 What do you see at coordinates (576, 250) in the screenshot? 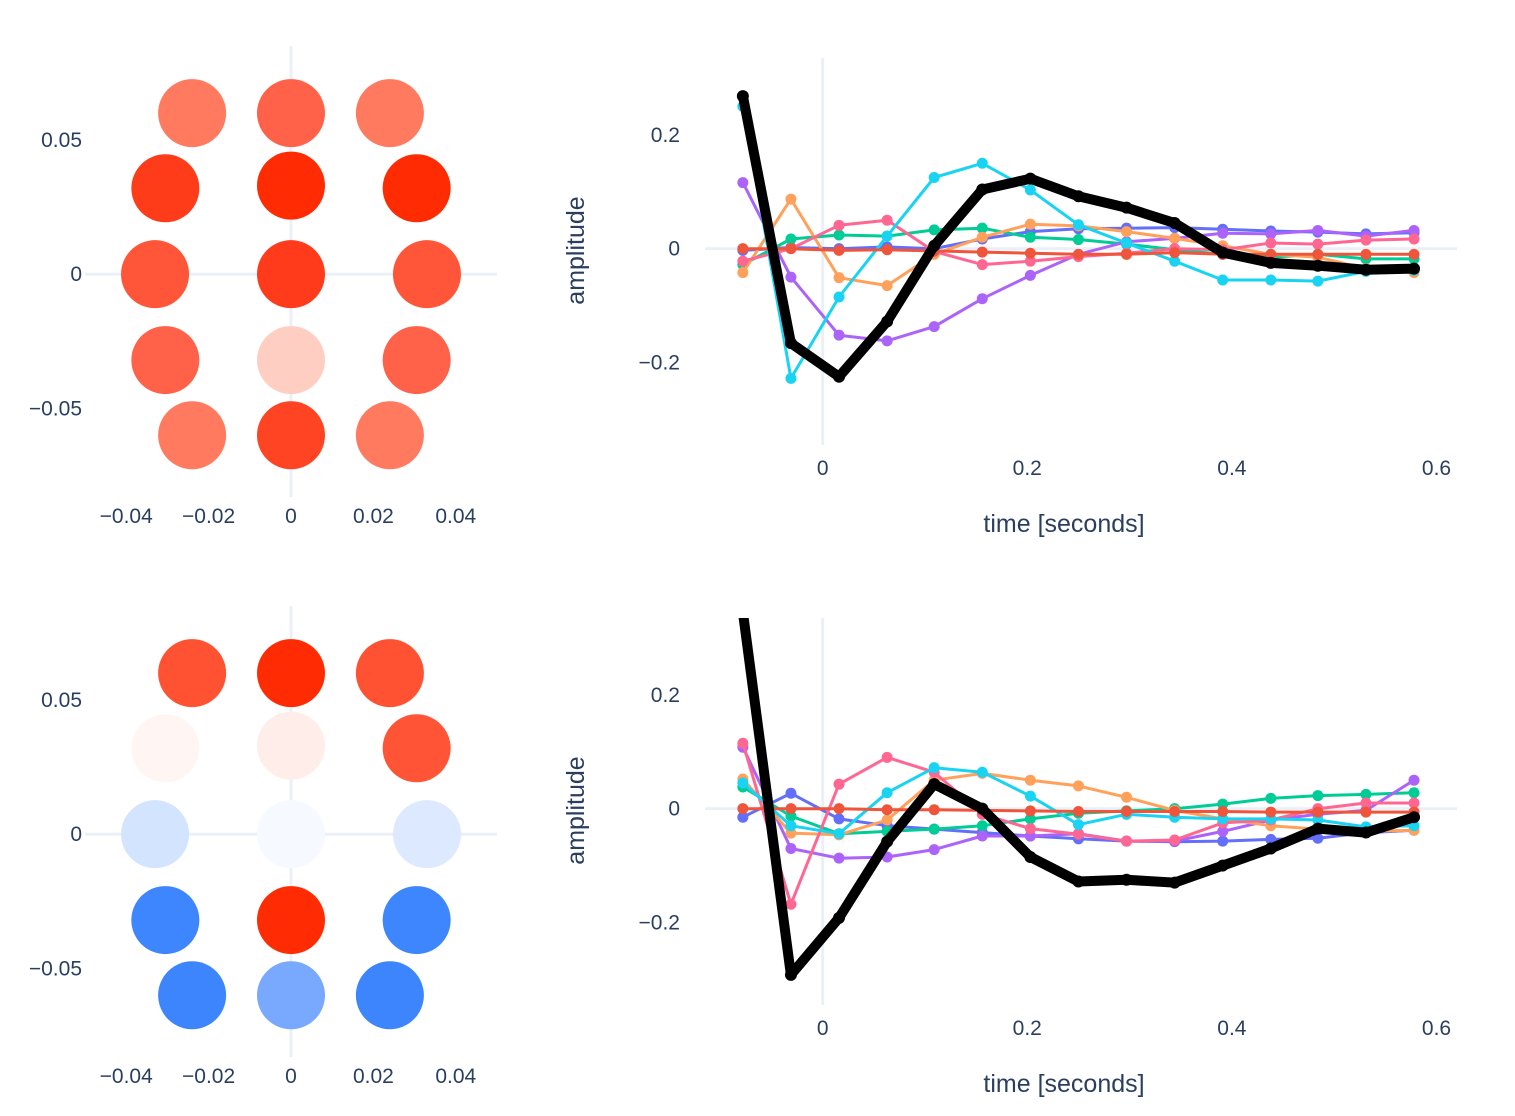
I see `y-axis-title: amplitude` at bounding box center [576, 250].